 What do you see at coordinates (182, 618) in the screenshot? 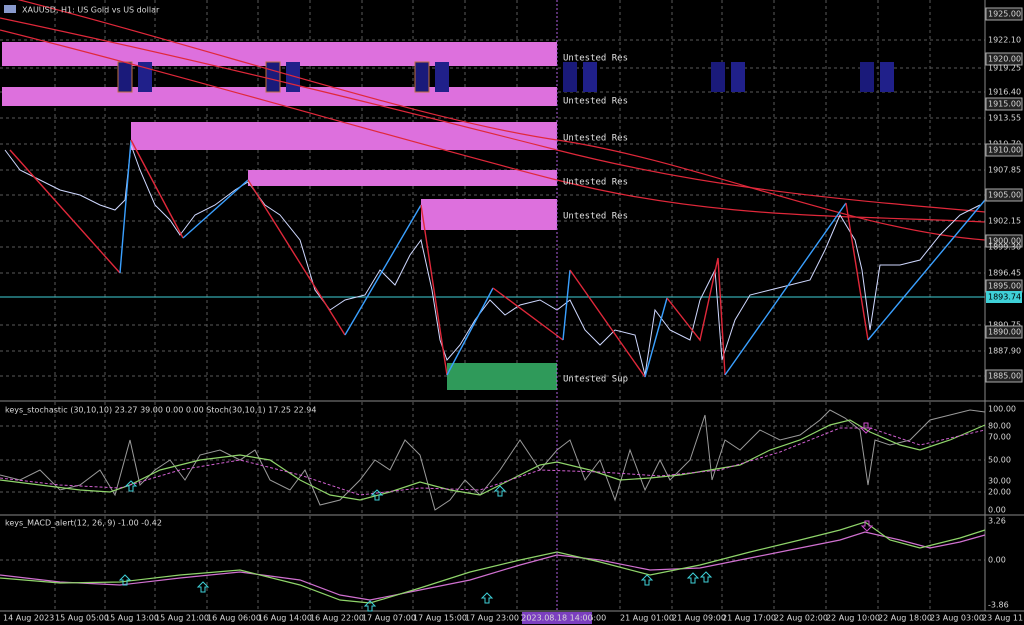
I see `time-axis-label: 15 Aug 21:00` at bounding box center [182, 618].